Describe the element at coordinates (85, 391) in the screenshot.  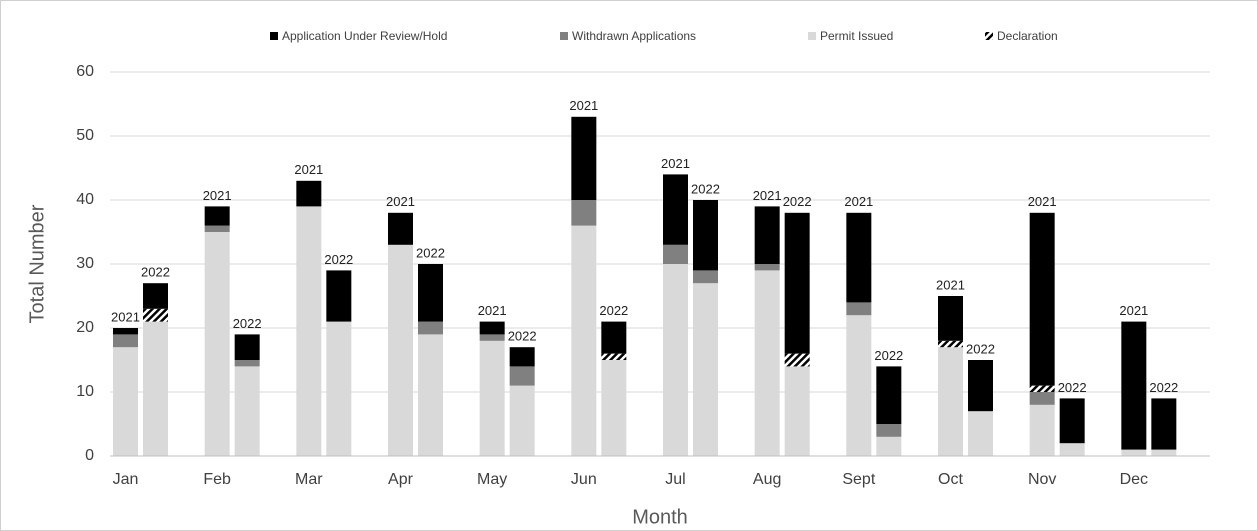
I see `y-tick-label: 10` at that location.